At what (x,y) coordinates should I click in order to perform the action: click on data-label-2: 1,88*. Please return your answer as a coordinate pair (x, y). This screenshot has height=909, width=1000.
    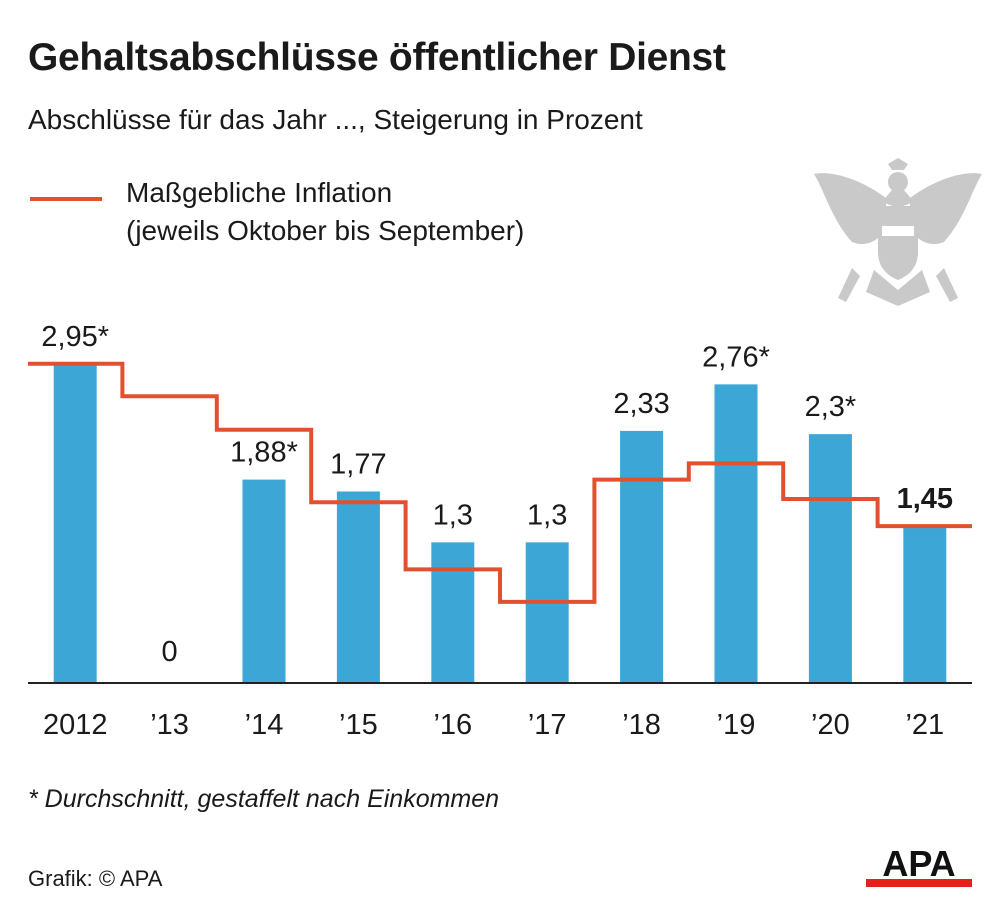
    Looking at the image, I should click on (264, 453).